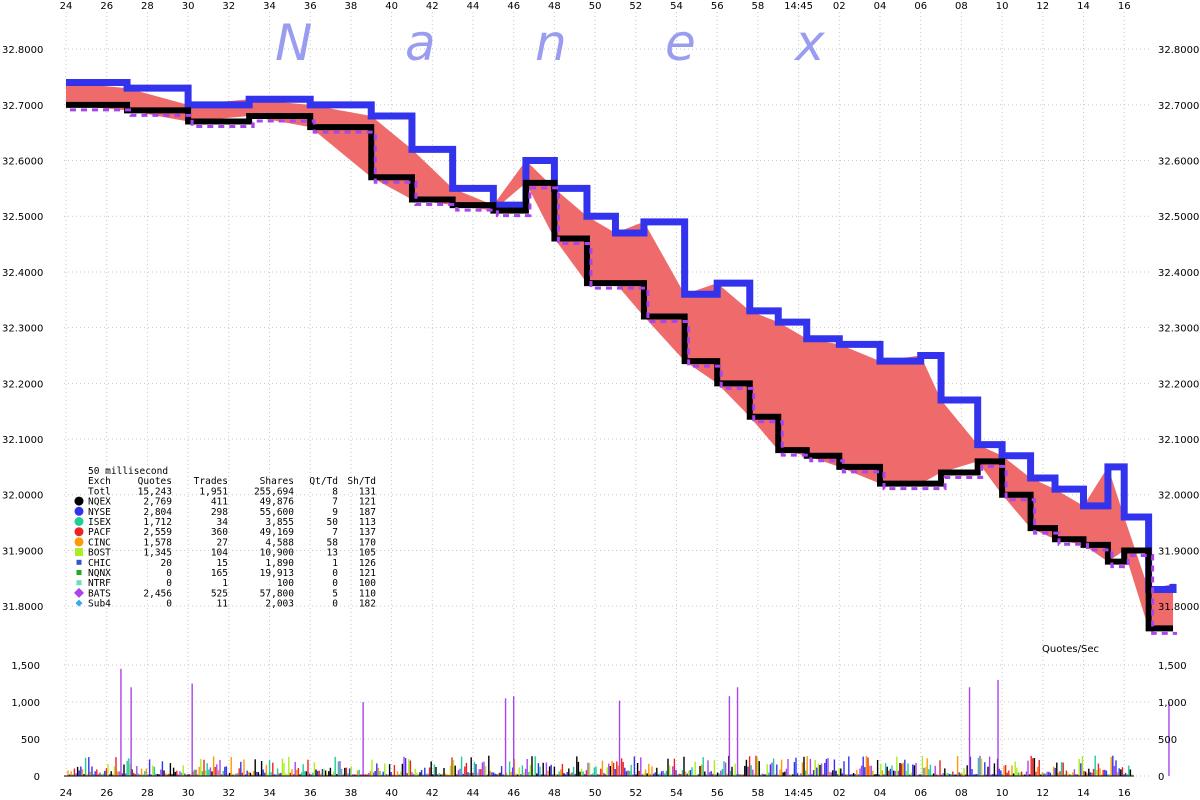  What do you see at coordinates (99, 542) in the screenshot?
I see `legend-cell: CINC` at bounding box center [99, 542].